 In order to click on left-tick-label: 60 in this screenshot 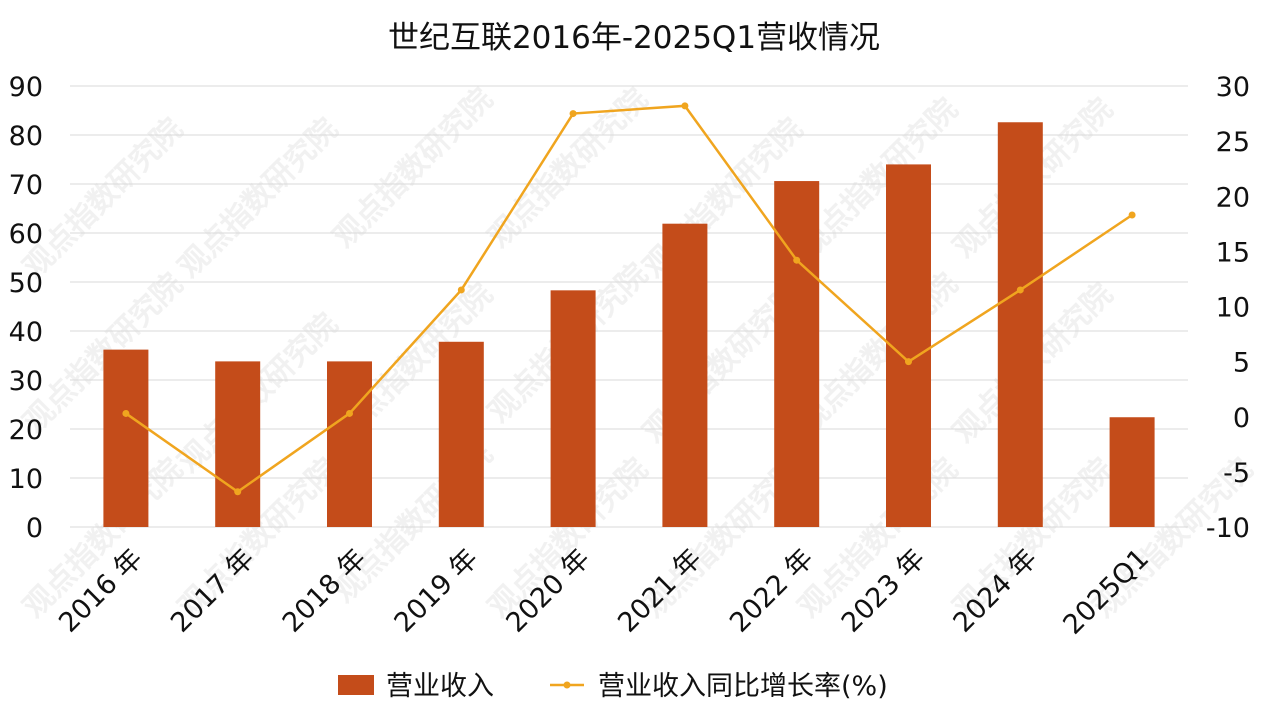, I will do `click(26, 234)`.